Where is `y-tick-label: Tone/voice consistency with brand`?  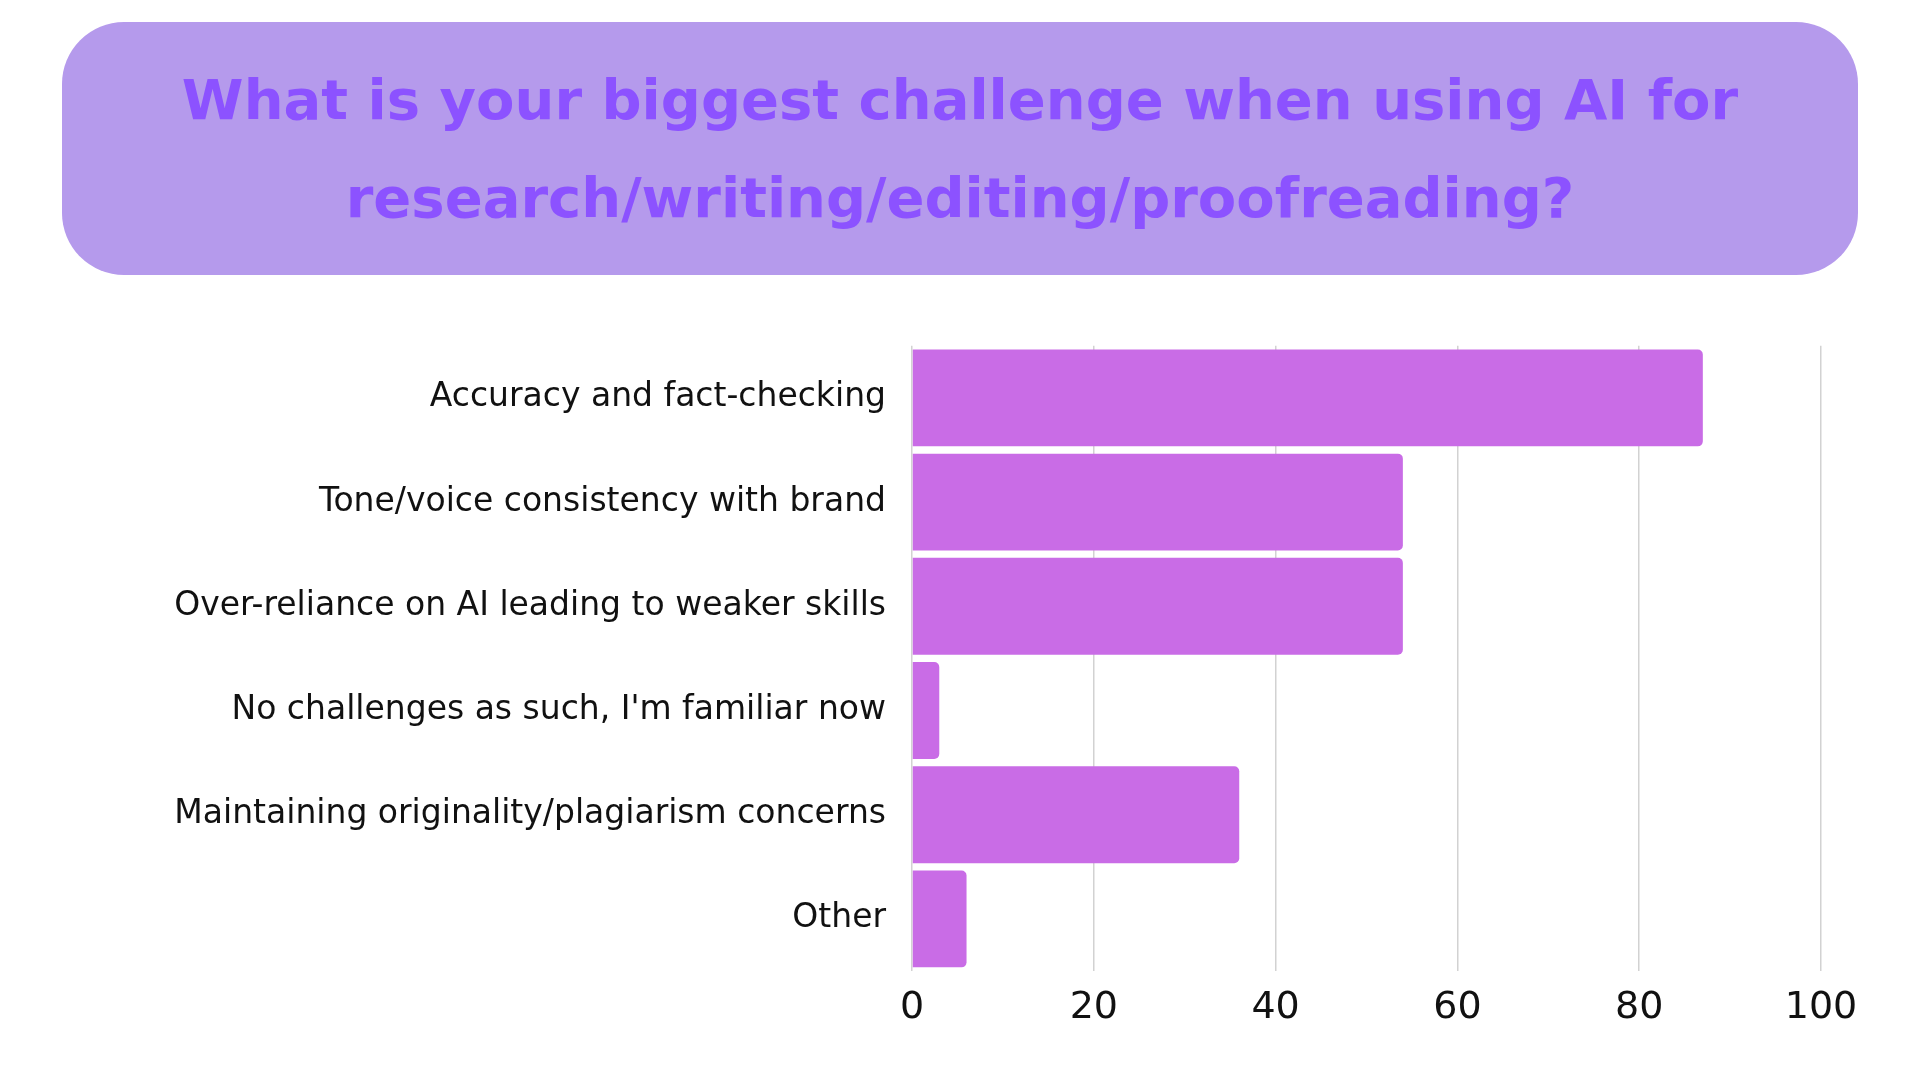
y-tick-label: Tone/voice consistency with brand is located at coordinates (601, 499).